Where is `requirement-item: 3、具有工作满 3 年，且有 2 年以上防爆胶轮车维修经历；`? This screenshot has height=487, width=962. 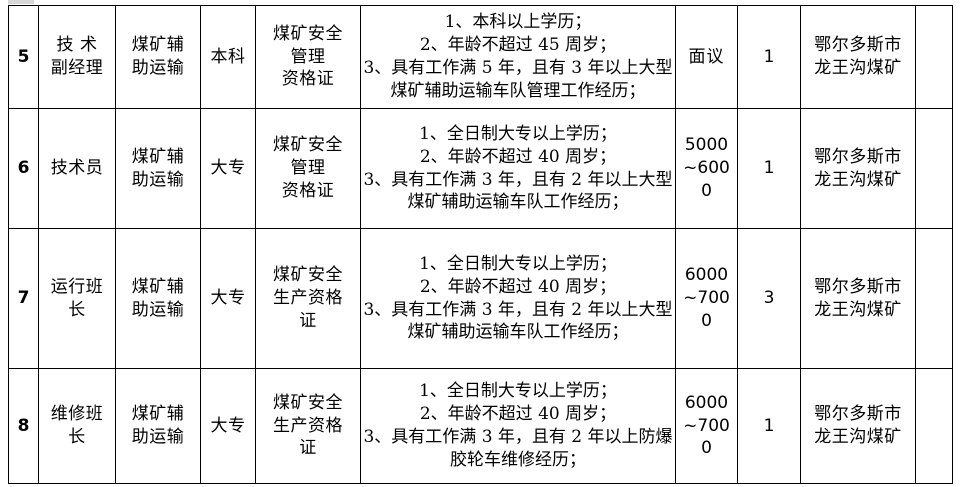
requirement-item: 3、具有工作满 3 年，且有 2 年以上防爆胶轮车维修经历； is located at coordinates (518, 448).